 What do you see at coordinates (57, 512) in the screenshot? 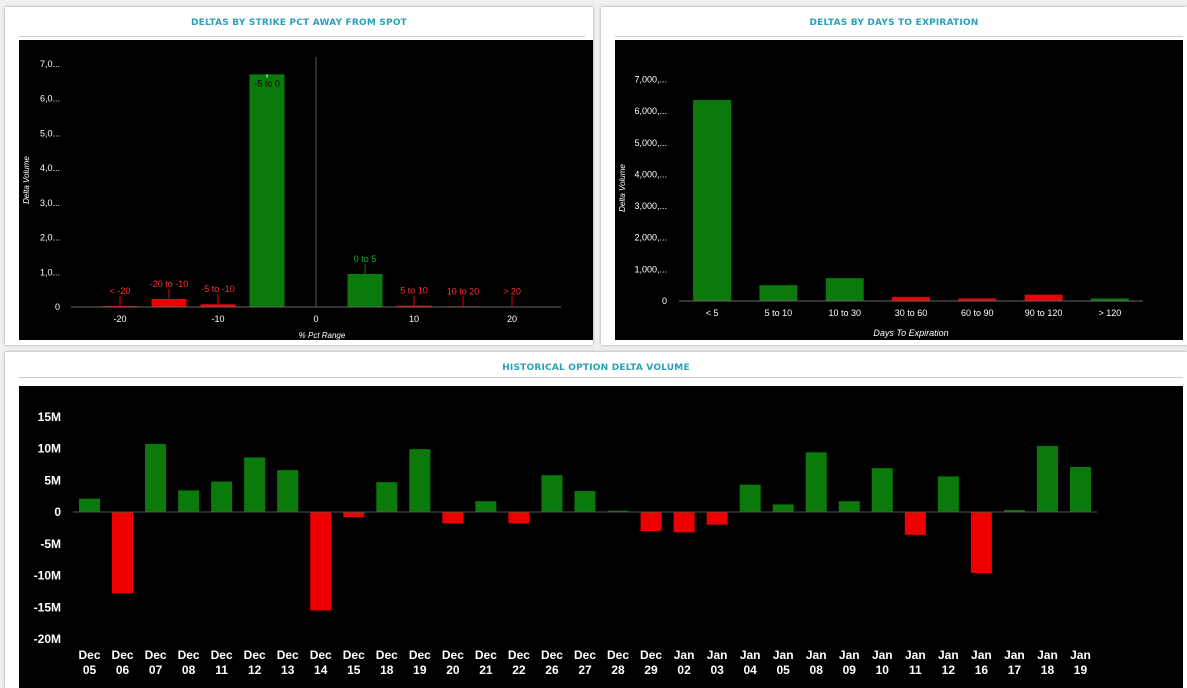
I see `history-y-tick: 0` at bounding box center [57, 512].